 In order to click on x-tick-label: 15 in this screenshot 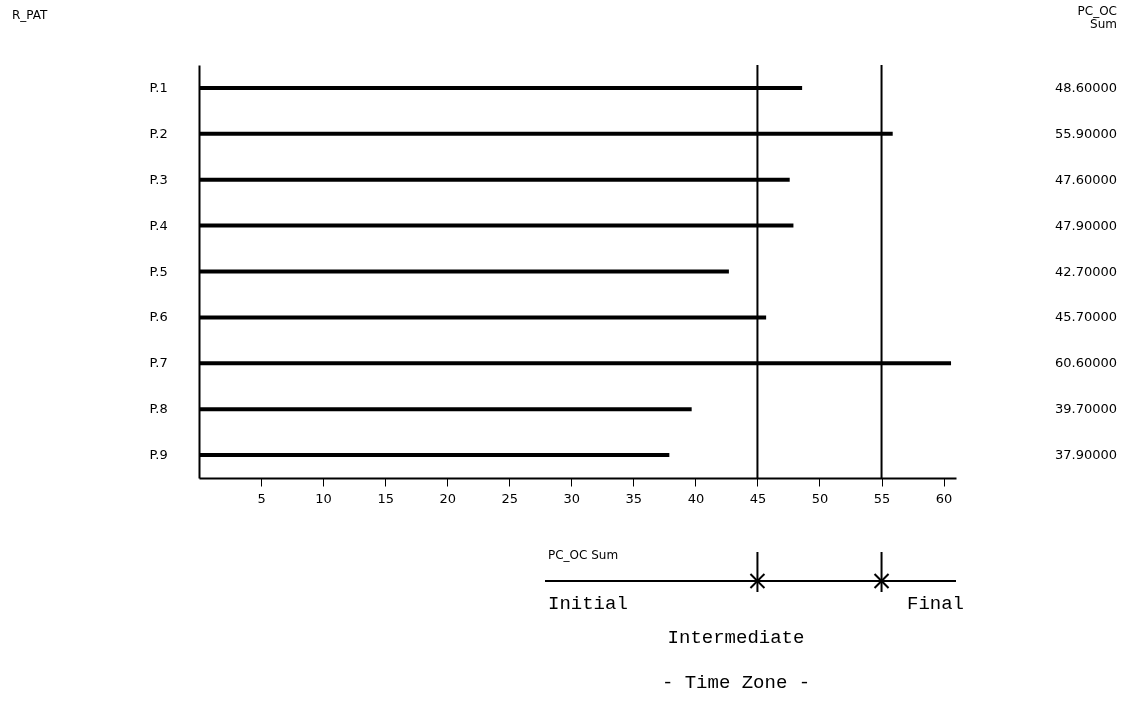, I will do `click(385, 498)`.